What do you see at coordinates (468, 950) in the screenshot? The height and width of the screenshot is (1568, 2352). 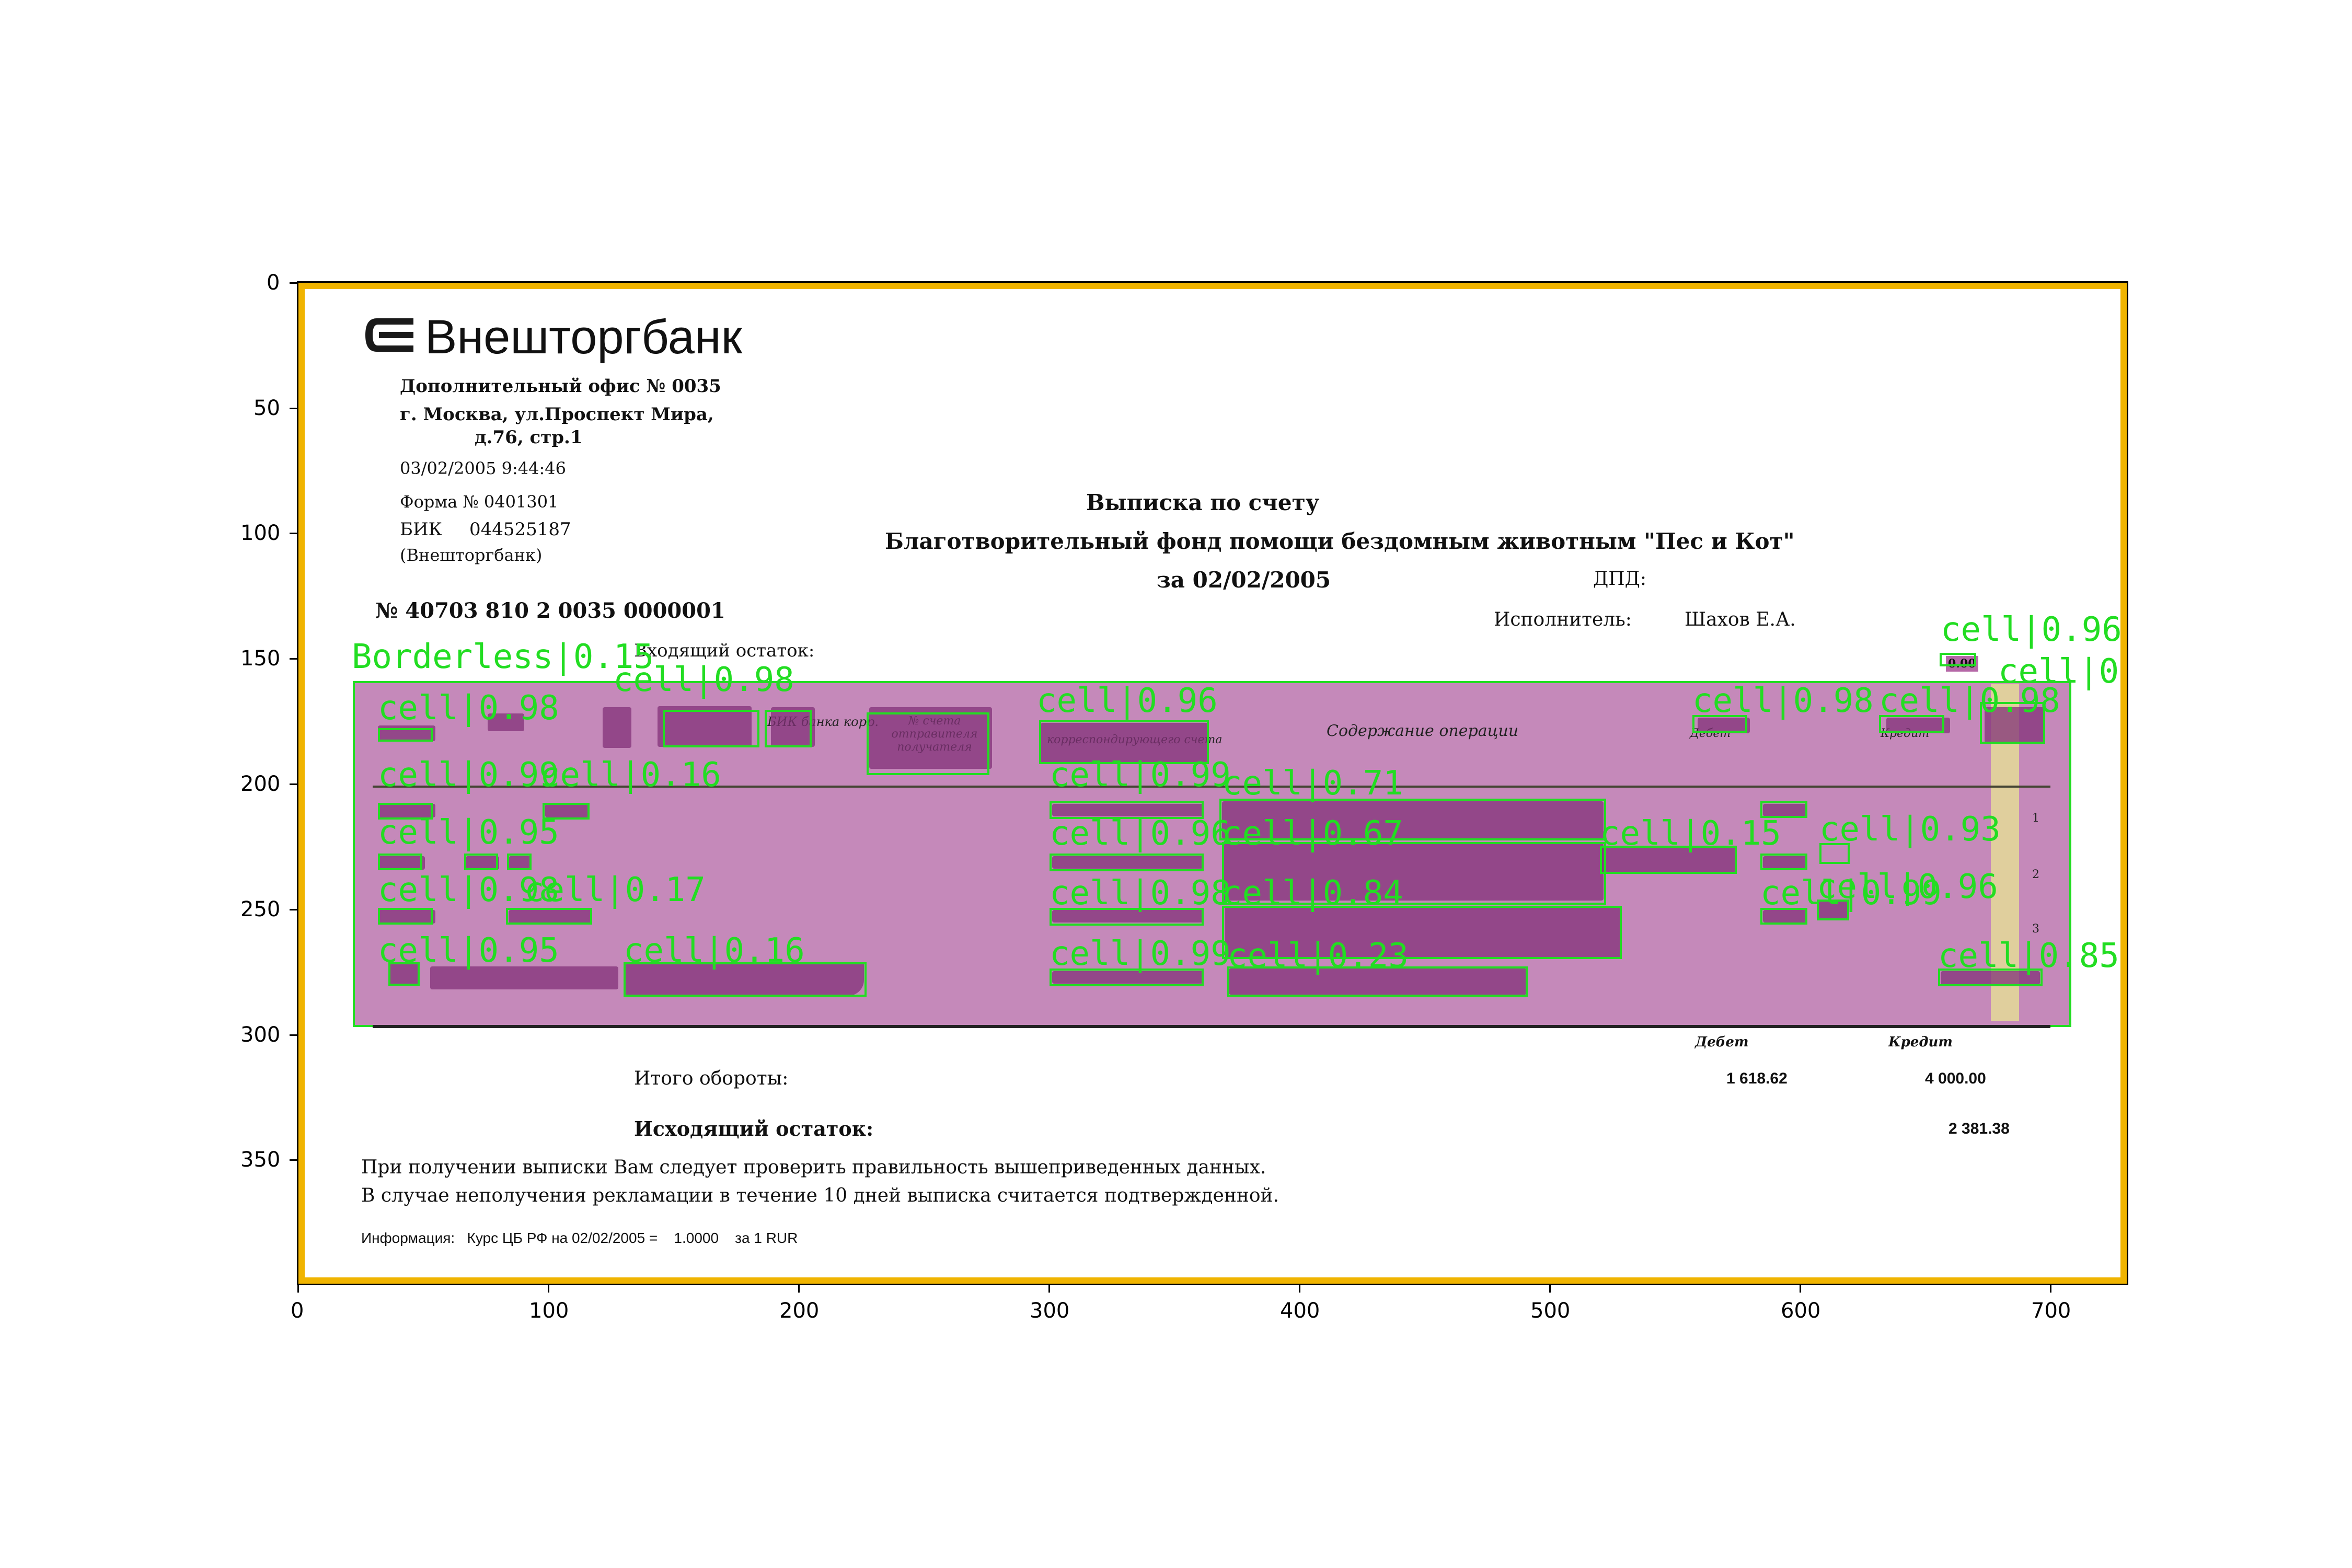 I see `detection-label: cell|0.95` at bounding box center [468, 950].